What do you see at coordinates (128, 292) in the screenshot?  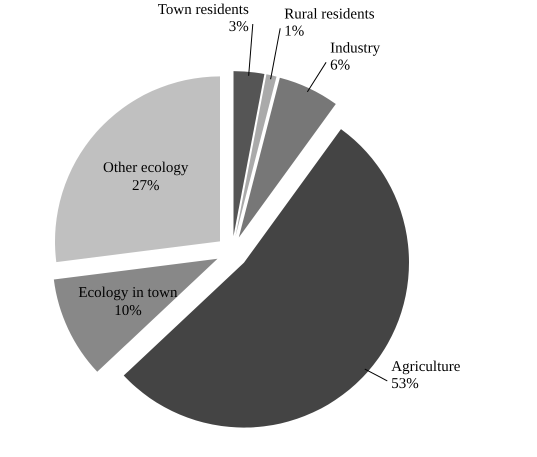 I see `slice-label: Ecology in town` at bounding box center [128, 292].